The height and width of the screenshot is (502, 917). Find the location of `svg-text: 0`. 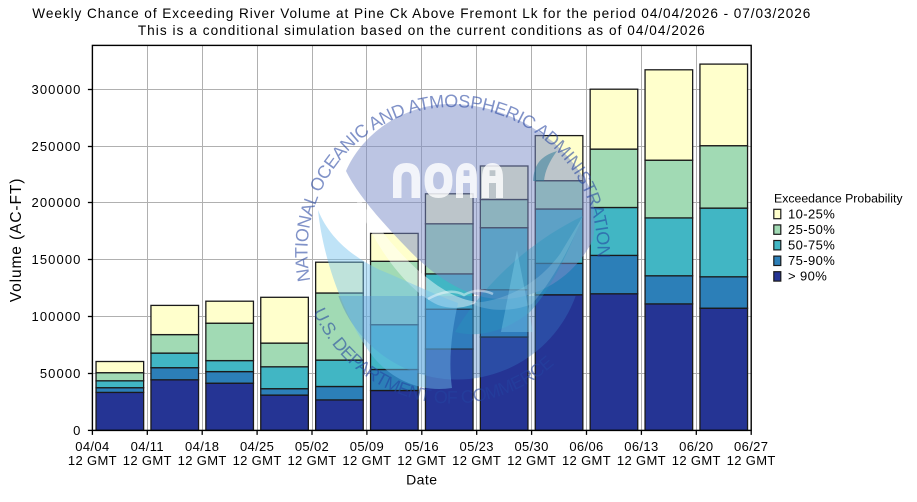

svg-text: 0 is located at coordinates (77, 430).